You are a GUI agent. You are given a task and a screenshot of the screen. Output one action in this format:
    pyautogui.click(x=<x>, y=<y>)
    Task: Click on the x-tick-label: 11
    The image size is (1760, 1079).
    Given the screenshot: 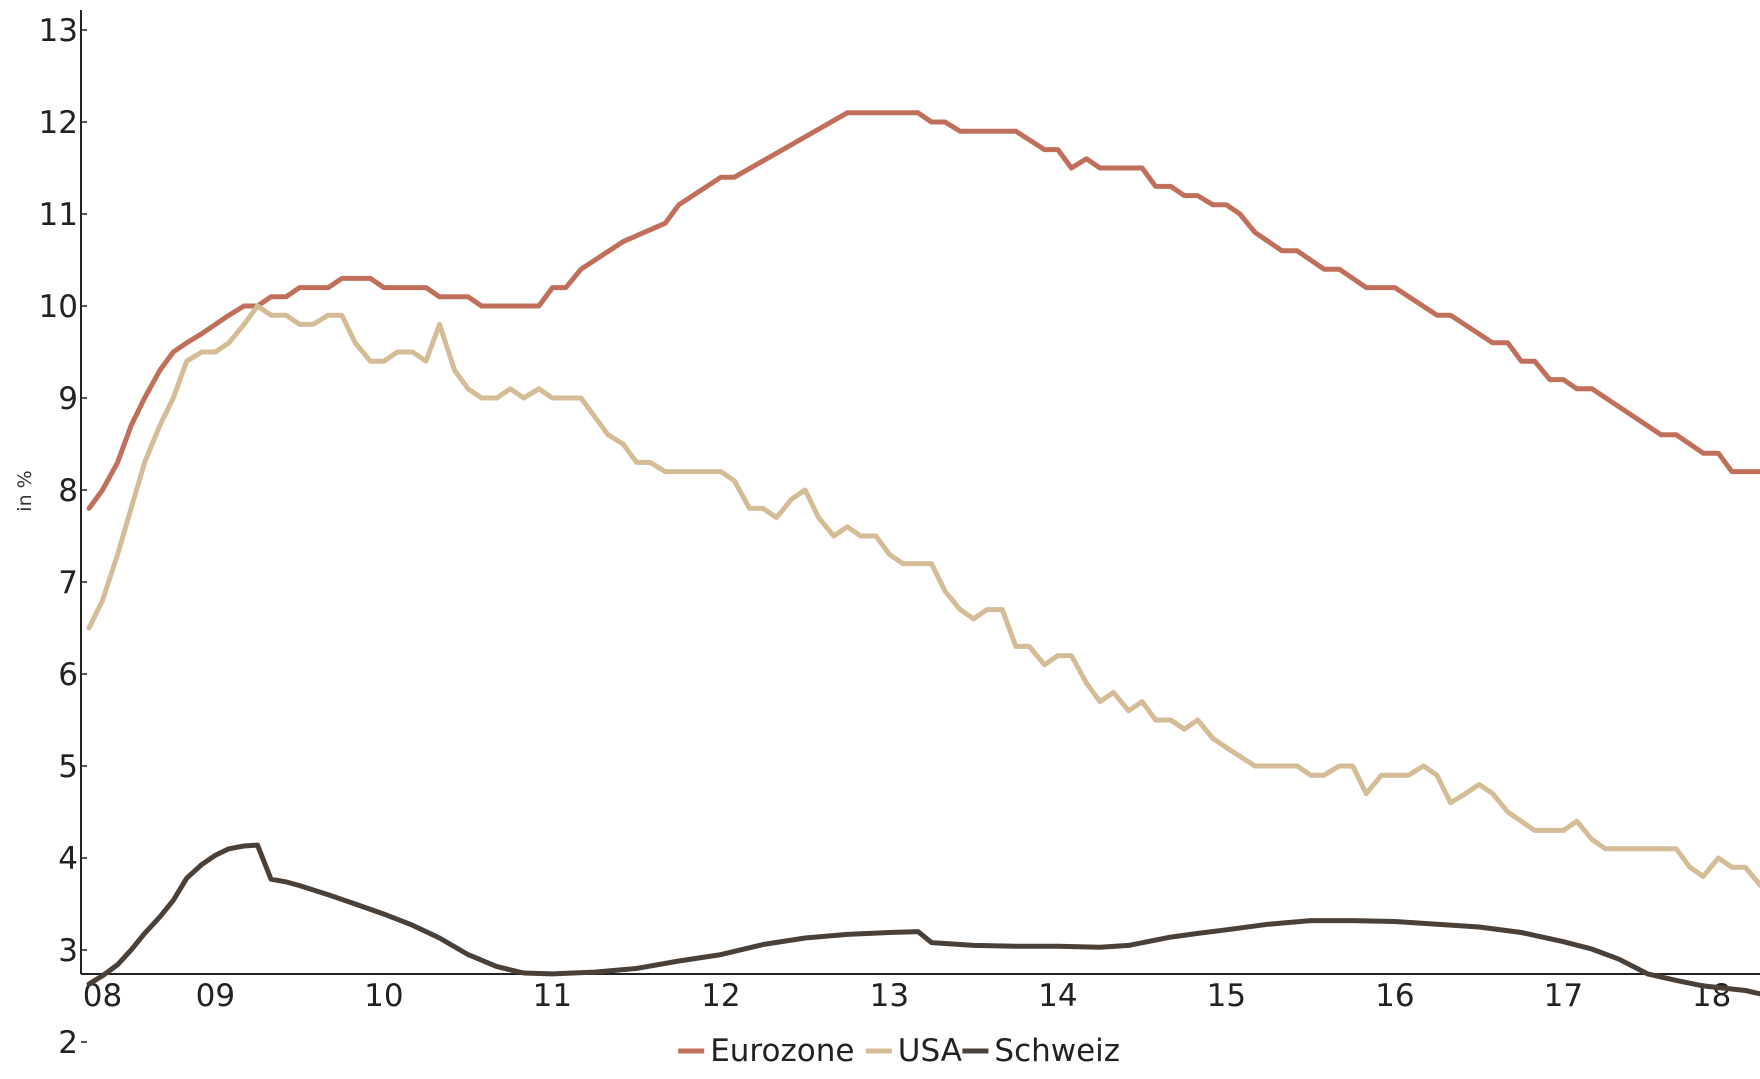 What is the action you would take?
    pyautogui.click(x=552, y=996)
    